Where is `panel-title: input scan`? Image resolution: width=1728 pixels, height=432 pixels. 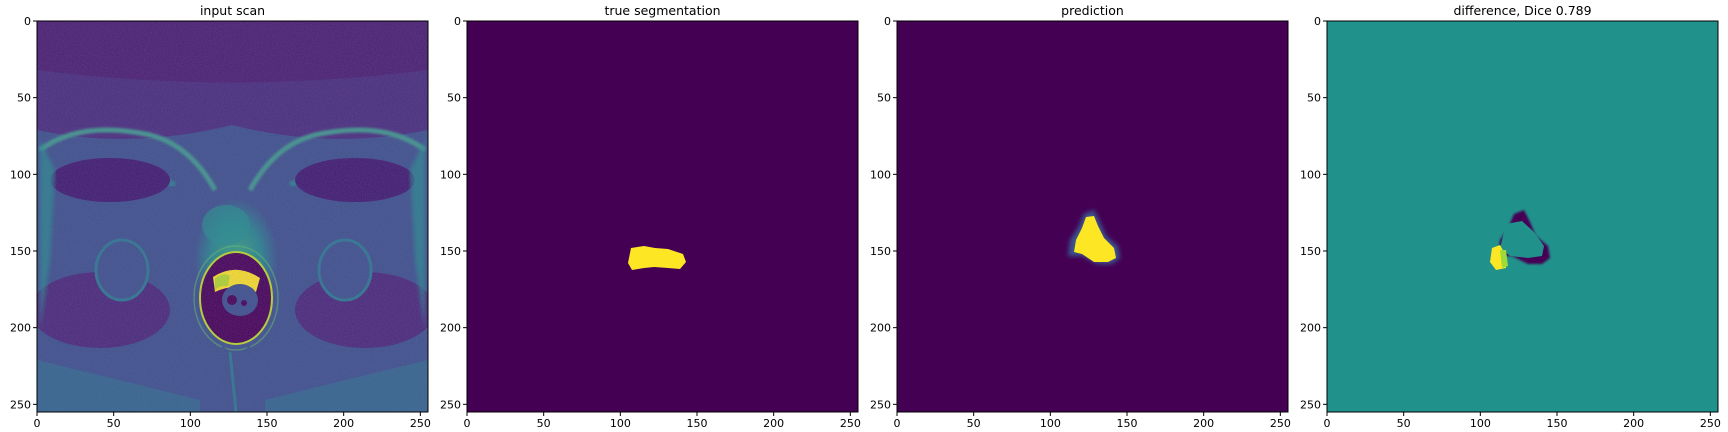 panel-title: input scan is located at coordinates (232, 10).